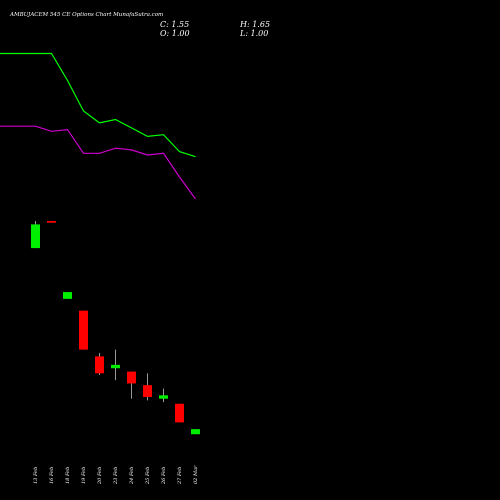 The image size is (500, 500). What do you see at coordinates (98, 162) in the screenshot?
I see `moving-average-magenta-line` at bounding box center [98, 162].